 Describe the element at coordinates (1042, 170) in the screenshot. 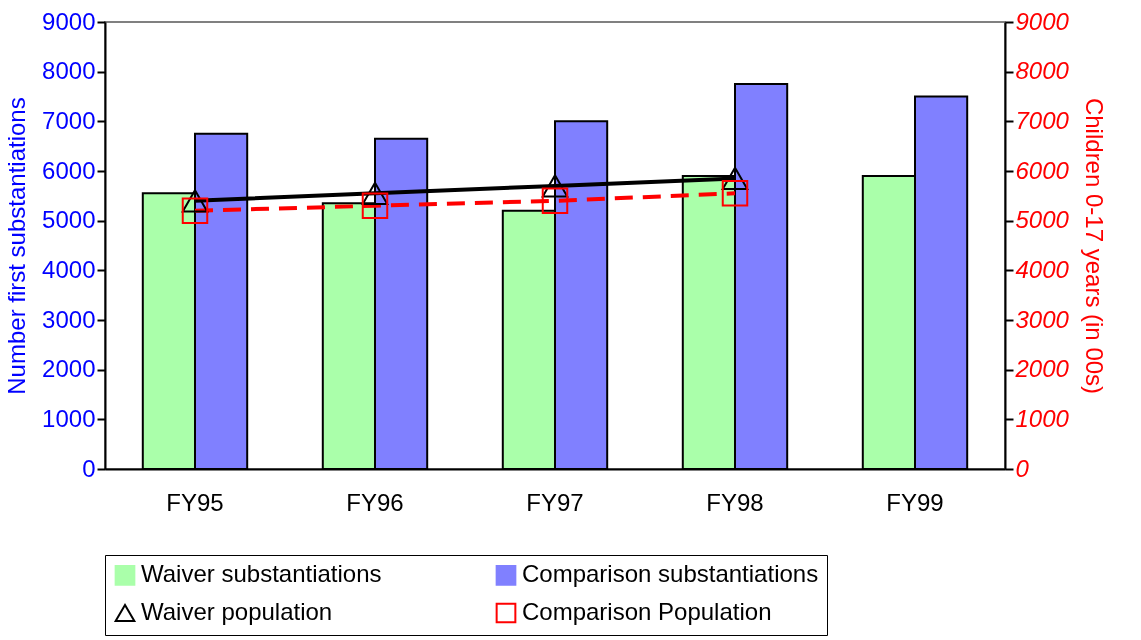

I see `y2-tick-label: 6000` at that location.